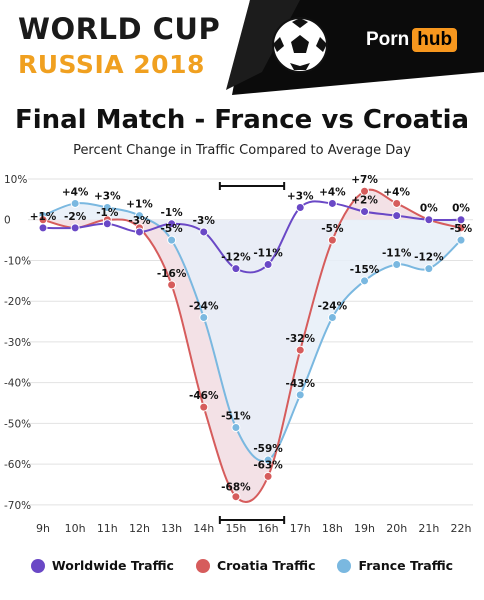  What do you see at coordinates (429, 209) in the screenshot?
I see `data-label-worldwide: 0%` at bounding box center [429, 209].